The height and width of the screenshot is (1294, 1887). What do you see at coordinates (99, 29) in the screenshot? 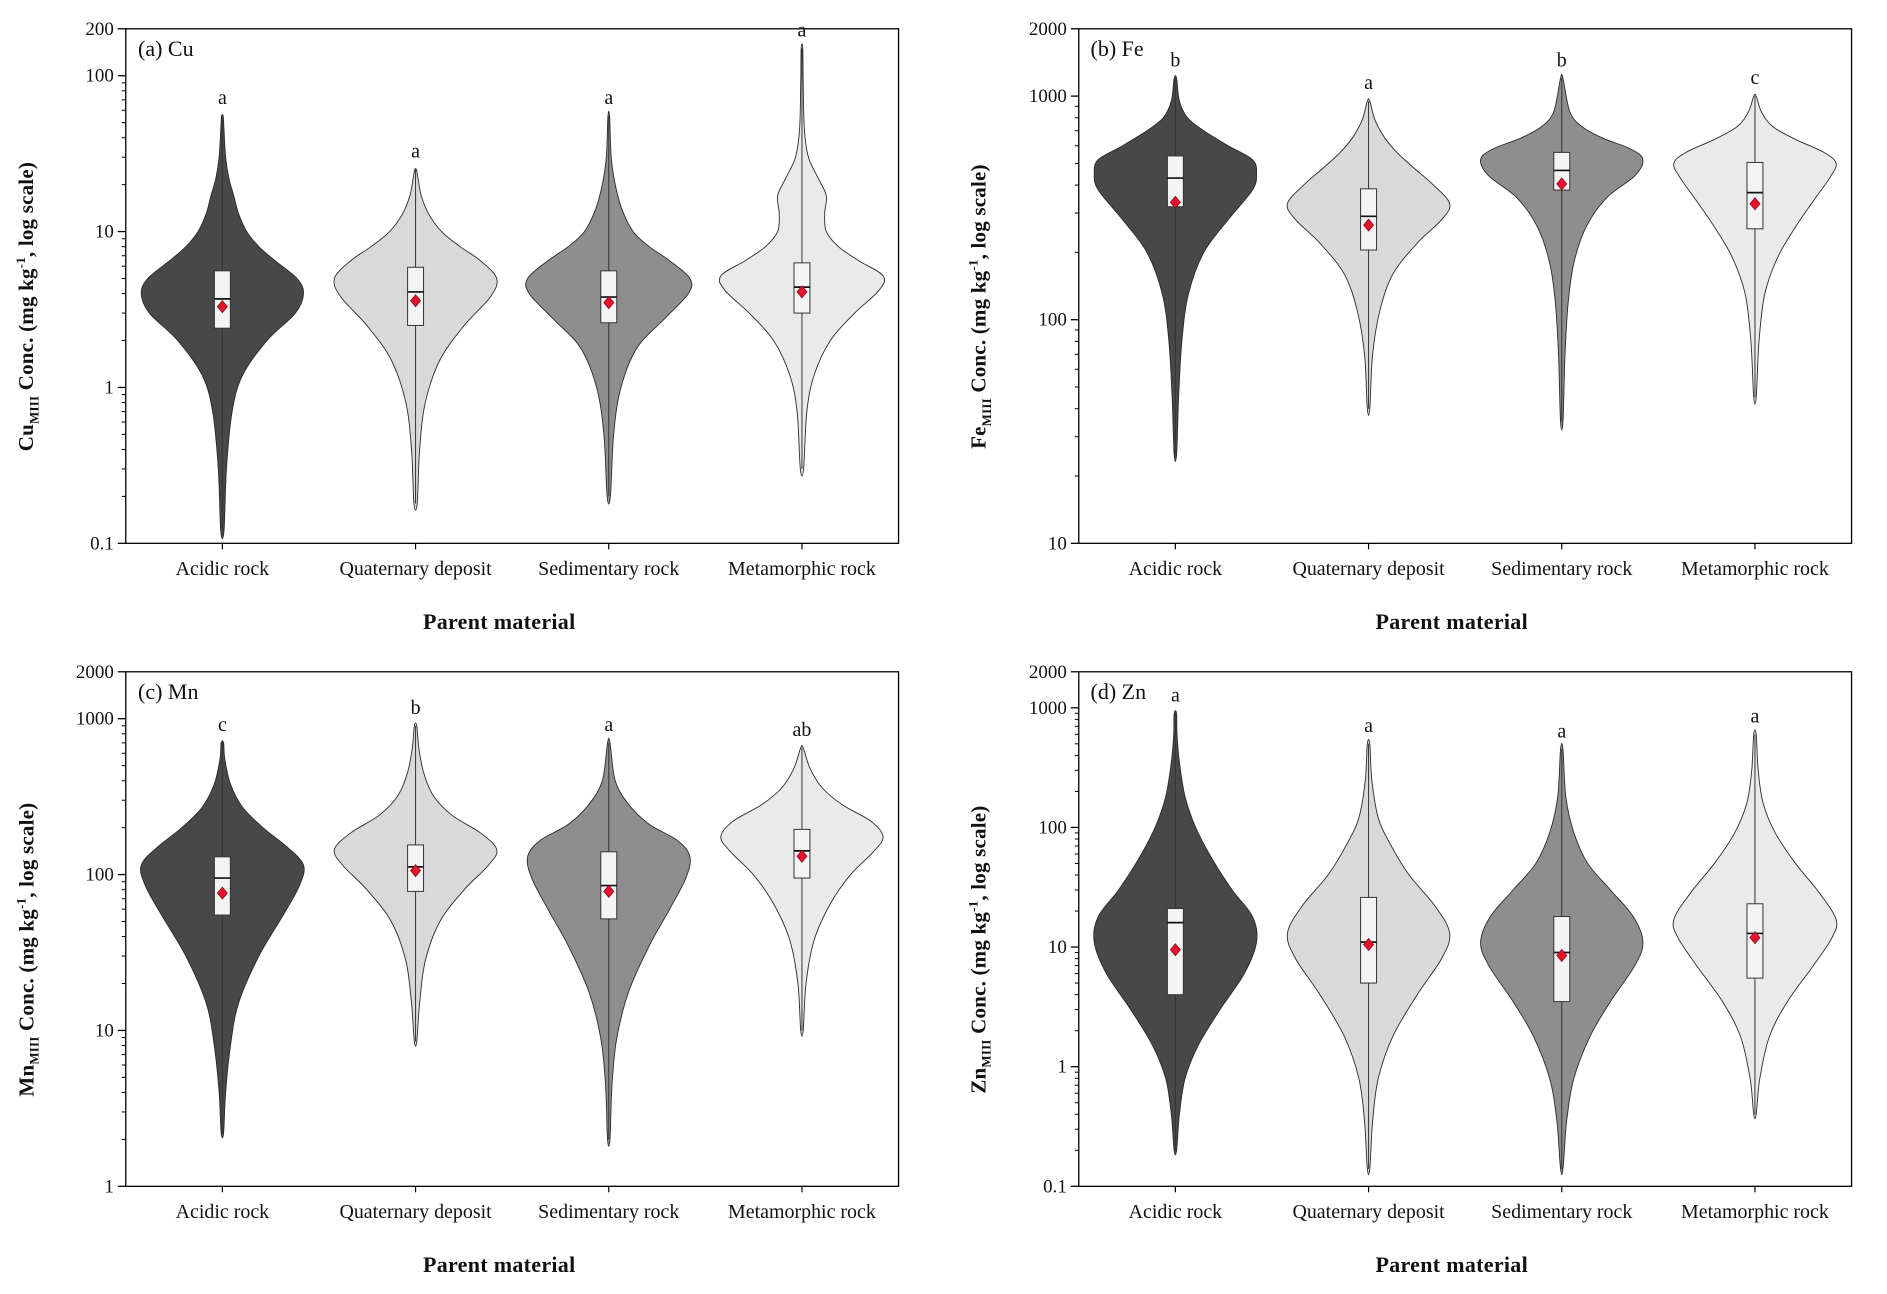
I see `y-tick-label: 200` at bounding box center [99, 29].